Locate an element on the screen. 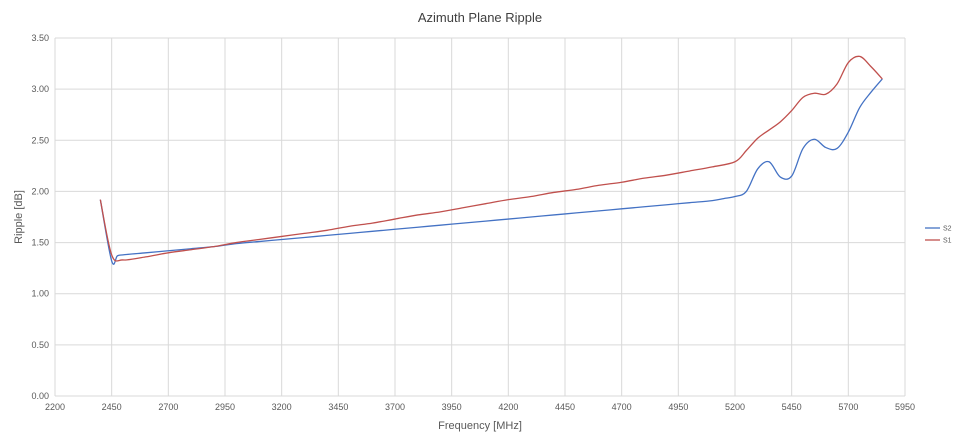  y-tick-label: 3.50 is located at coordinates (40, 38).